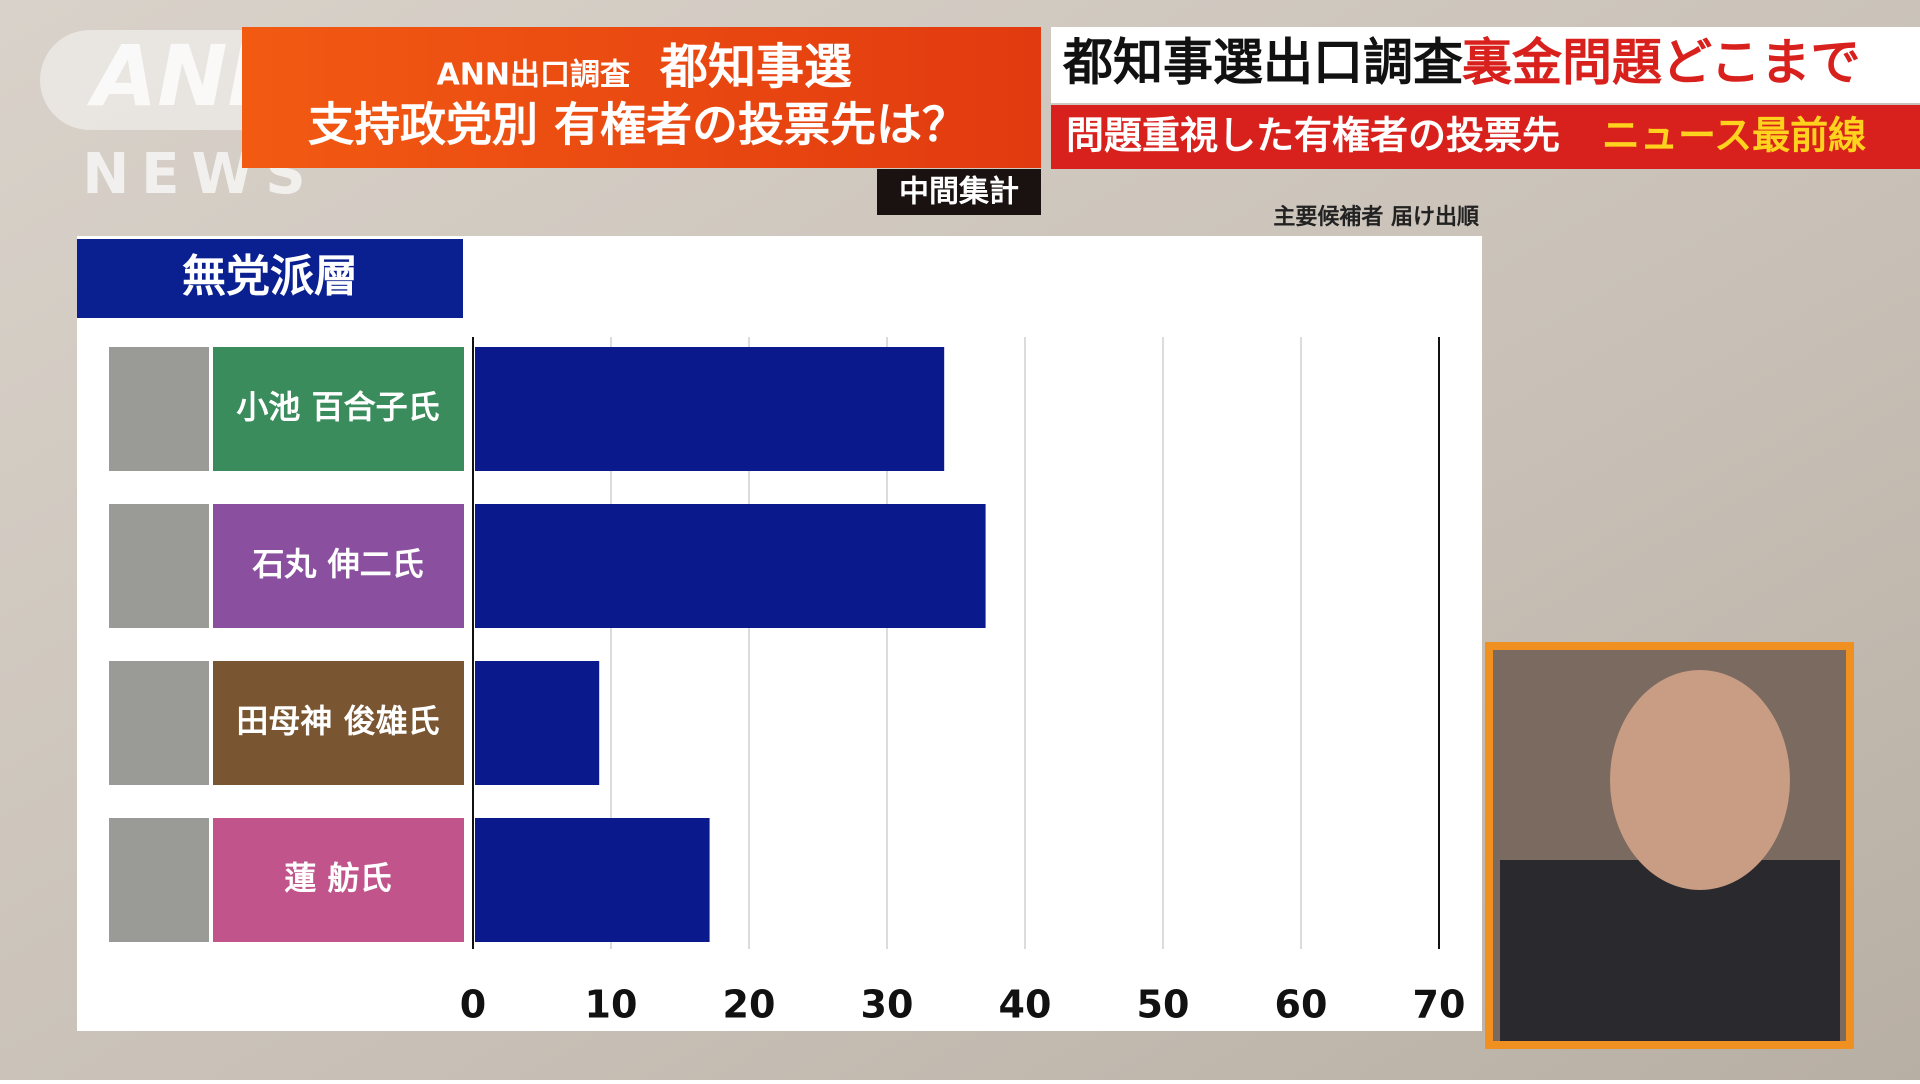 The height and width of the screenshot is (1084, 1920). I want to click on topic-banner, so click(1485, 65).